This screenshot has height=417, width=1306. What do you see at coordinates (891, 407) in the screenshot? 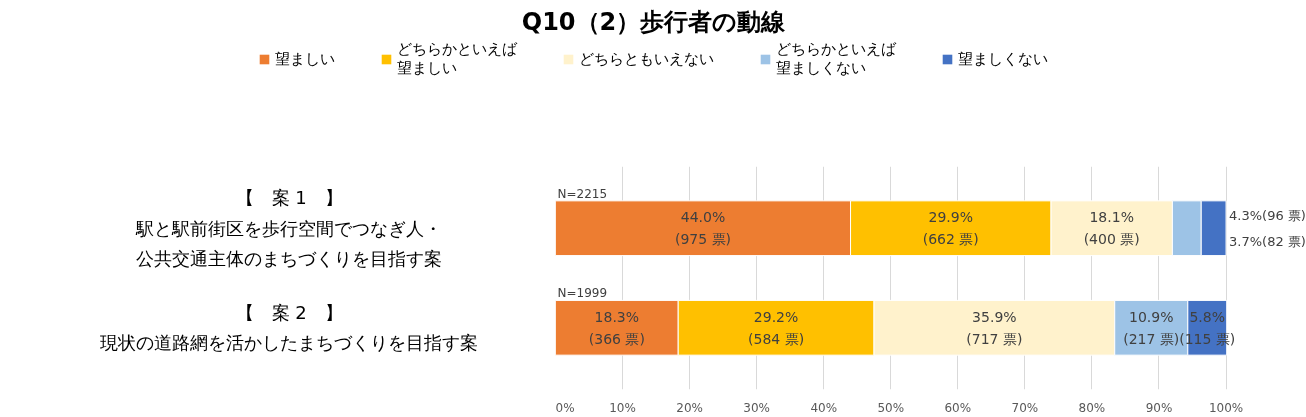
I see `x-tick-label: 50%` at bounding box center [891, 407].